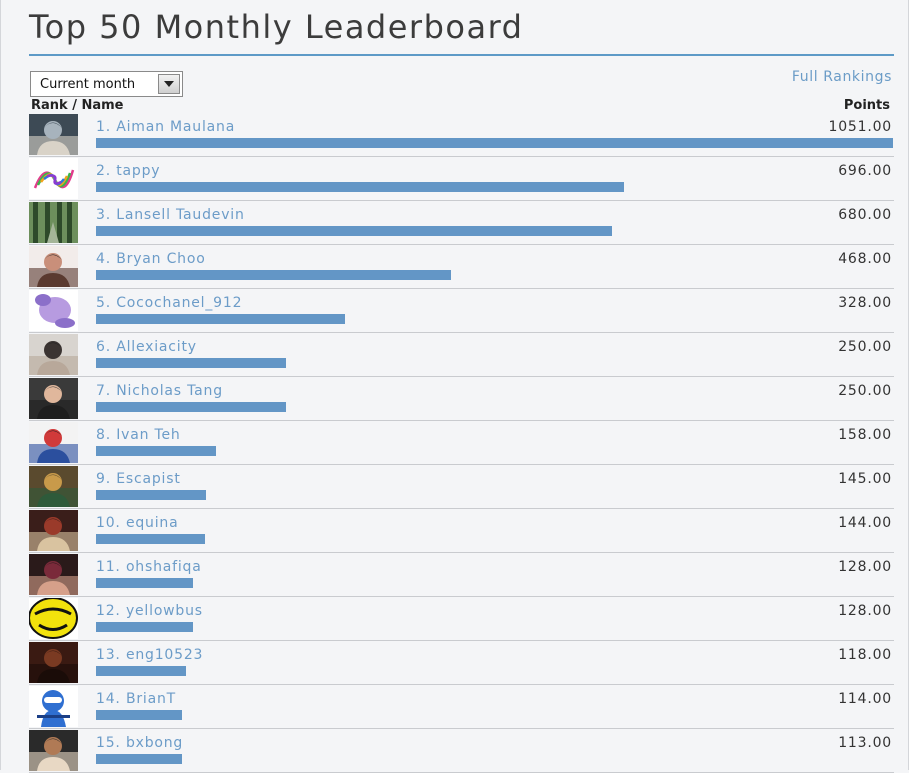 Image resolution: width=909 pixels, height=773 pixels. Describe the element at coordinates (103, 171) in the screenshot. I see `rank-number: 2.` at that location.